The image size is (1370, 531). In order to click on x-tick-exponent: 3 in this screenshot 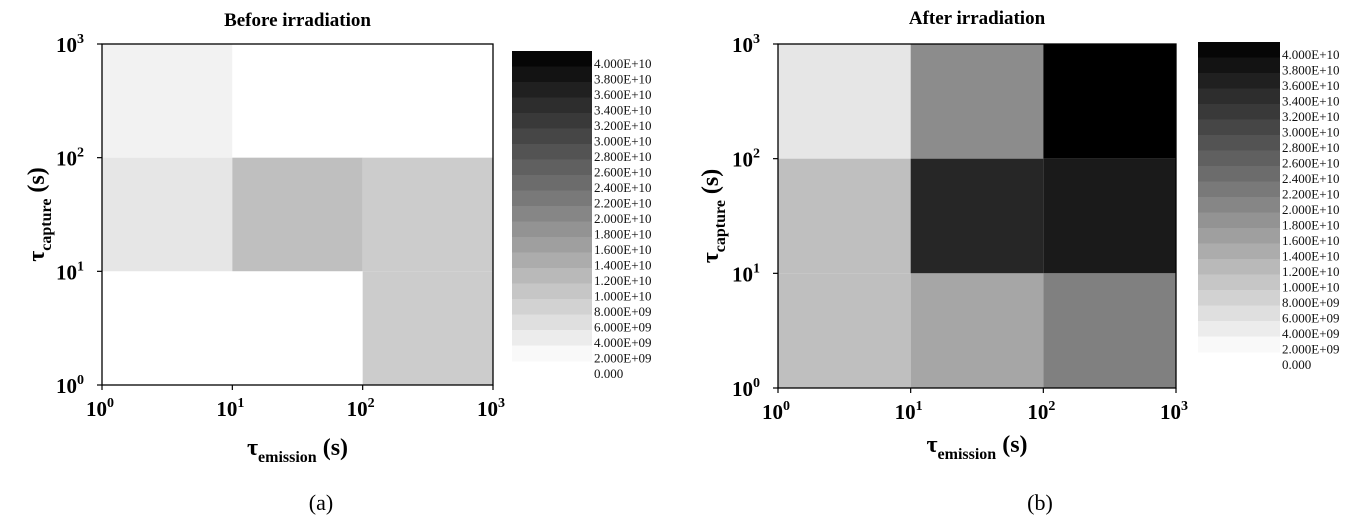, I will do `click(501, 403)`.